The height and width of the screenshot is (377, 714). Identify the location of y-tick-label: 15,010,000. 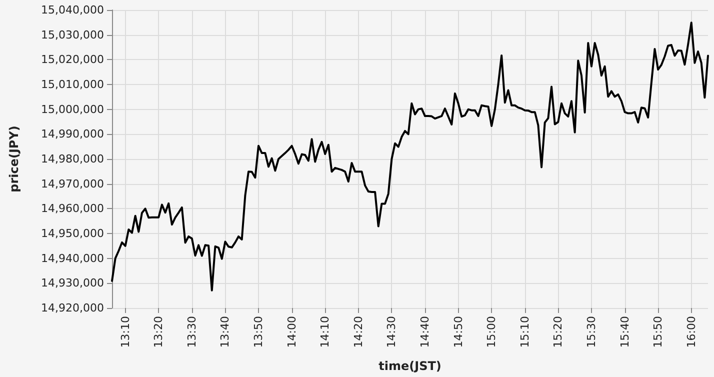
(72, 84).